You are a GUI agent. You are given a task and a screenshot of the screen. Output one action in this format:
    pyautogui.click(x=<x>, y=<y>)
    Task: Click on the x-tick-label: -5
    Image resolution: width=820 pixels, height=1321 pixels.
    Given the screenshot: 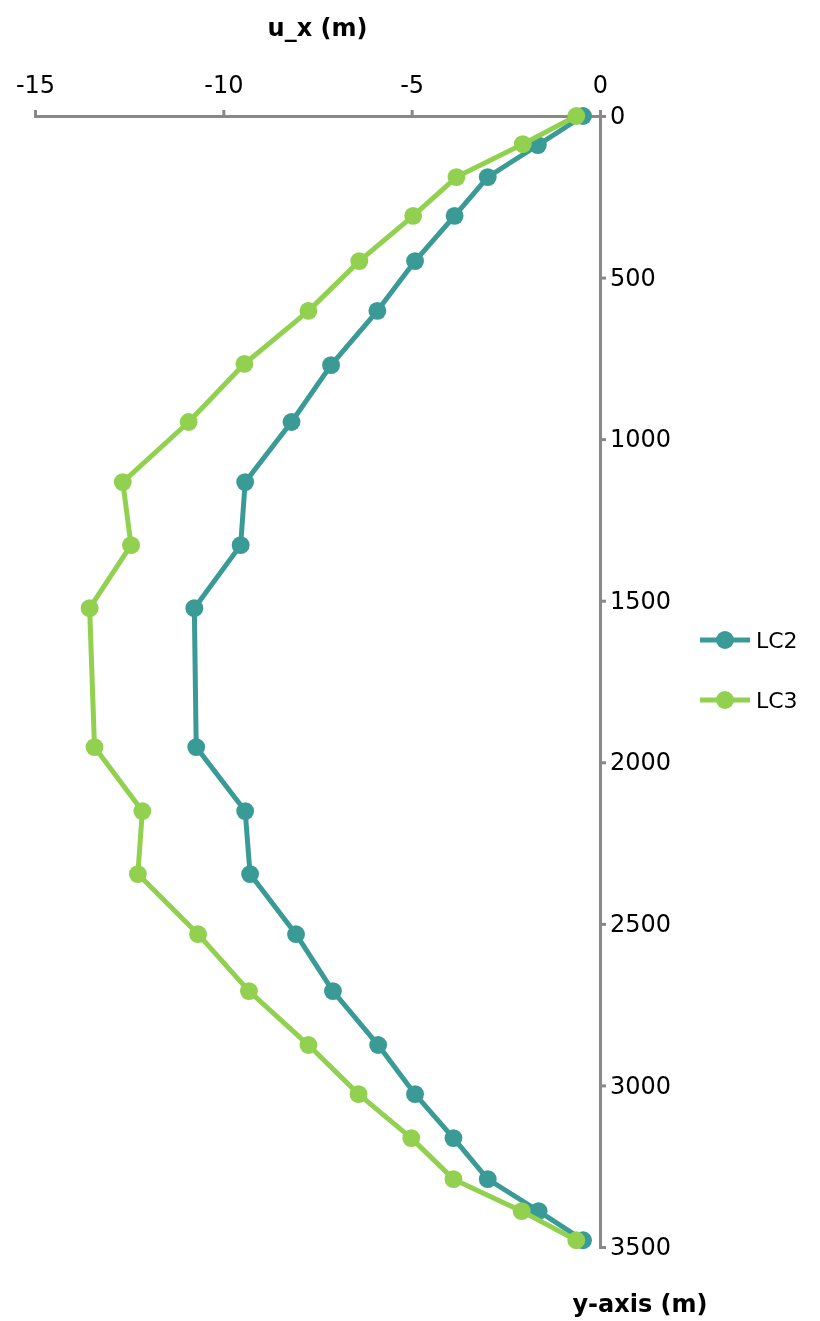 What is the action you would take?
    pyautogui.click(x=412, y=84)
    